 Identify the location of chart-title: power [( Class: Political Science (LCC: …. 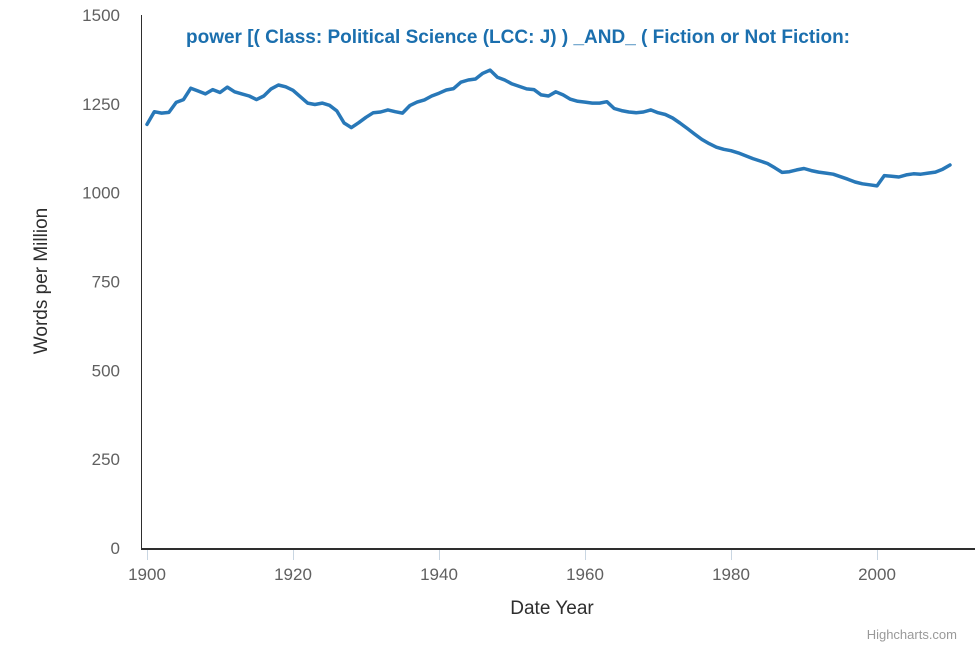
(518, 37).